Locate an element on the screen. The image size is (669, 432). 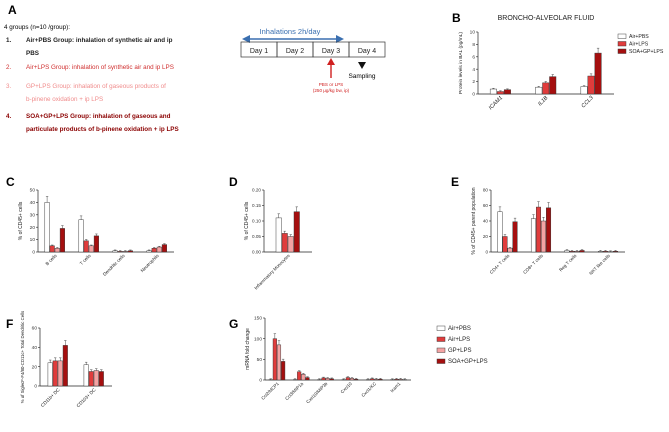
bar-cd11b-dc-gp-lps is located at coordinates (60, 373).